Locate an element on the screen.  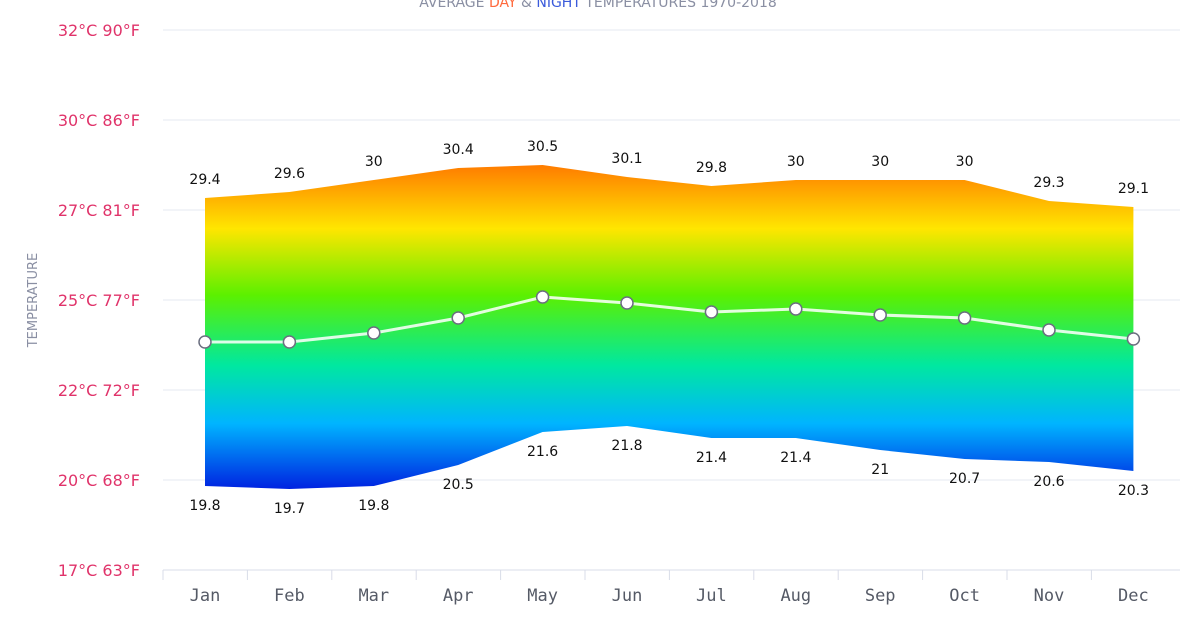
day-value-label: 29.4 is located at coordinates (204, 180).